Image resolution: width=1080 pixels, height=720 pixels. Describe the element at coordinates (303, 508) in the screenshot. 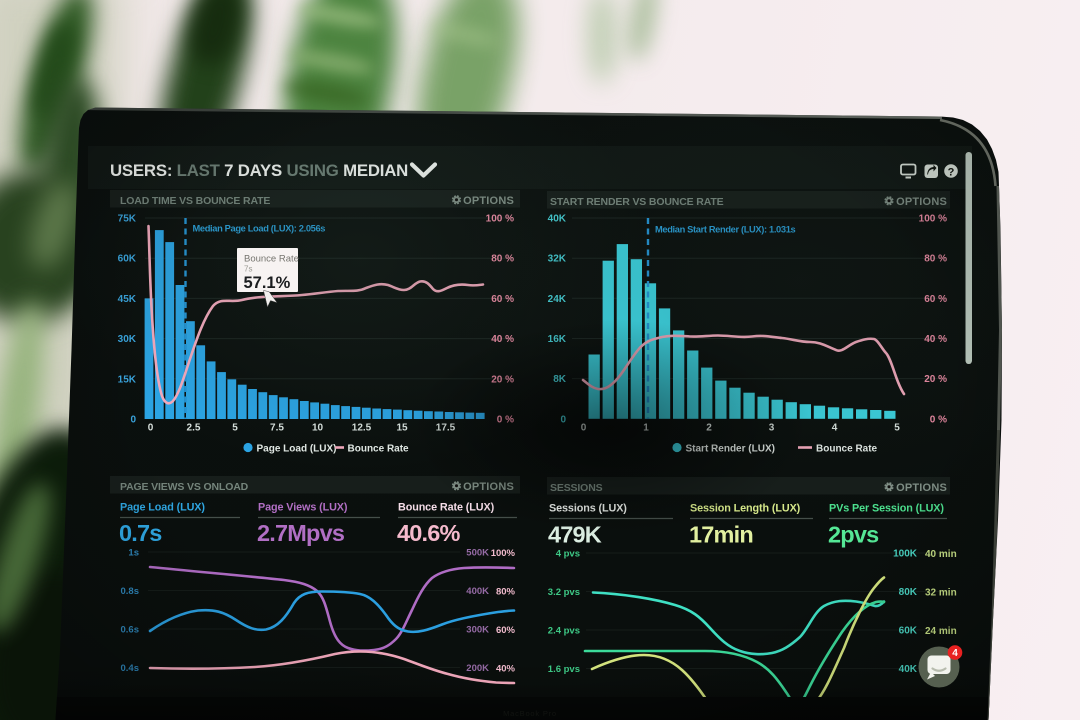

I see `svg-text: Page Views (LUX)` at that location.